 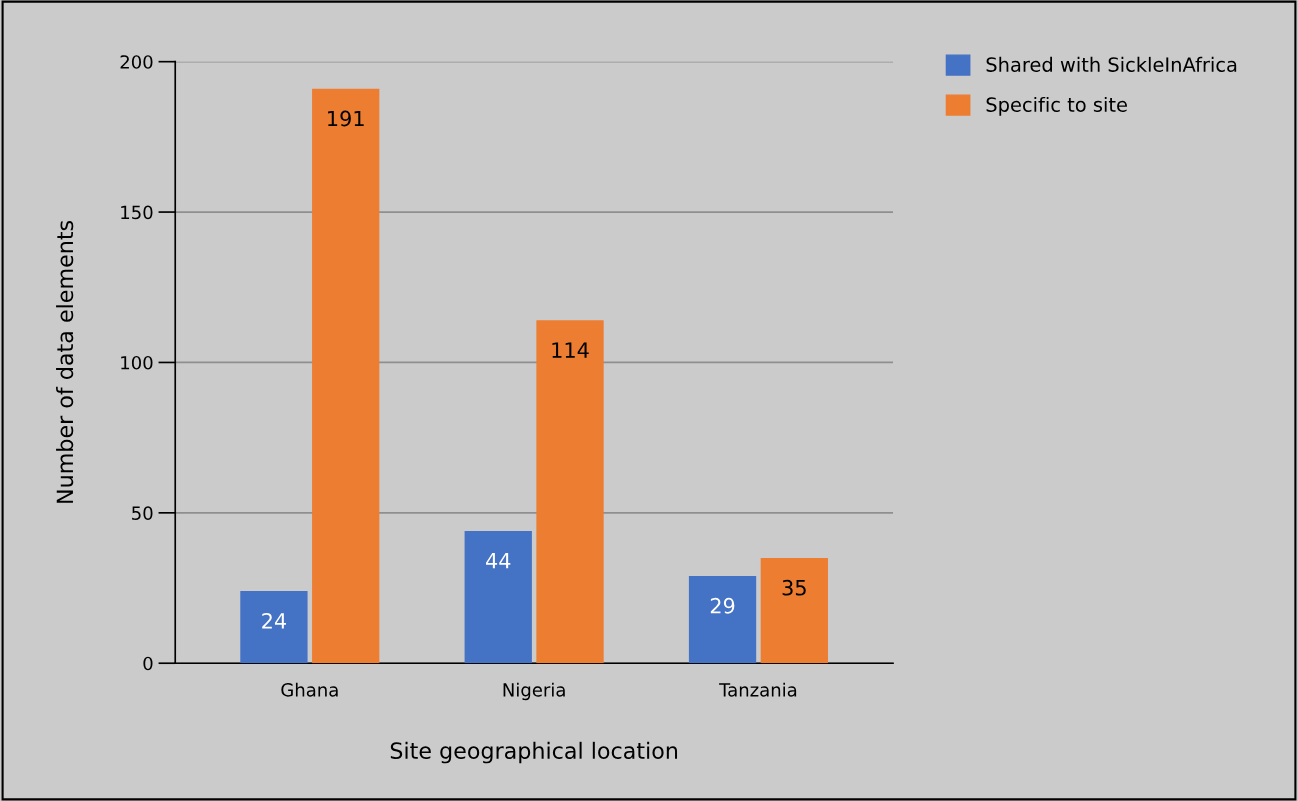 I want to click on legend-label: Specific to site, so click(x=1056, y=106).